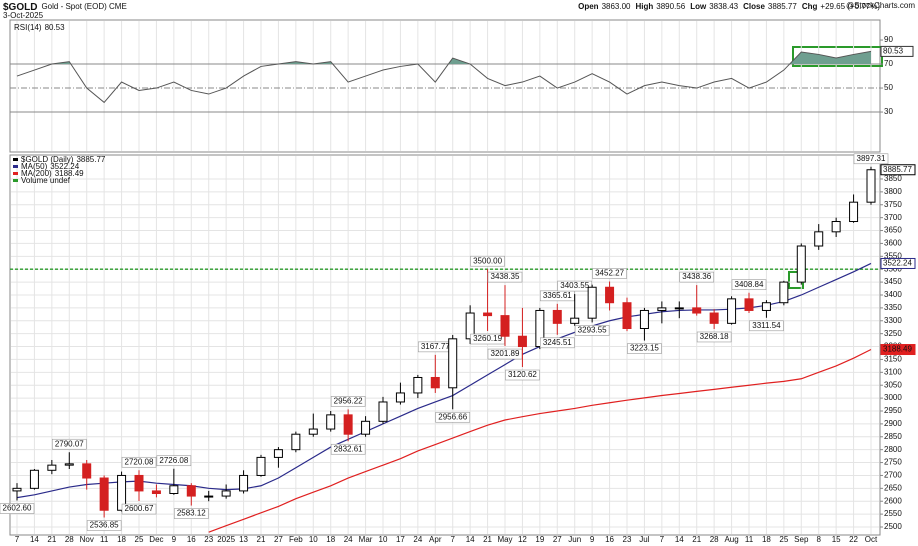 Image resolution: width=918 pixels, height=546 pixels. I want to click on price-label: 3438.35, so click(505, 276).